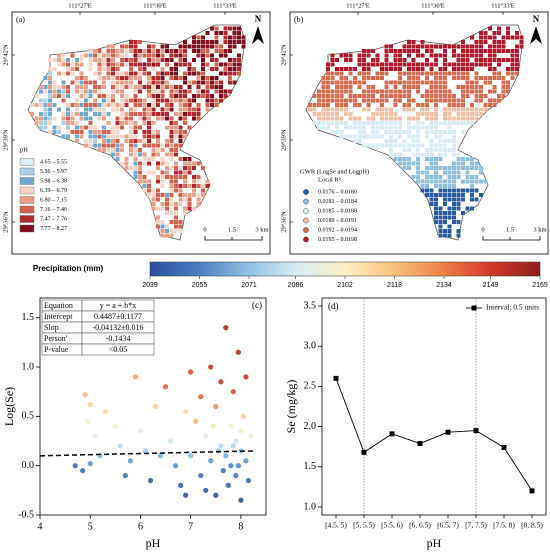 This screenshot has height=553, width=550. I want to click on legend-label: 0.0185 – 0.0188, so click(337, 211).